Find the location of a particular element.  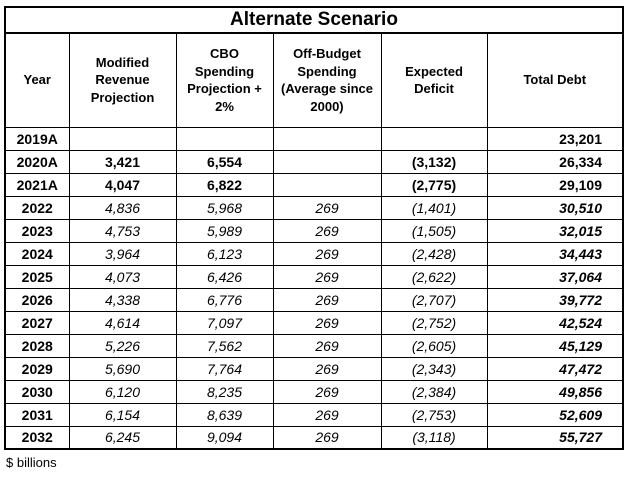

cell-modified-revenue: 4,338 is located at coordinates (122, 299).